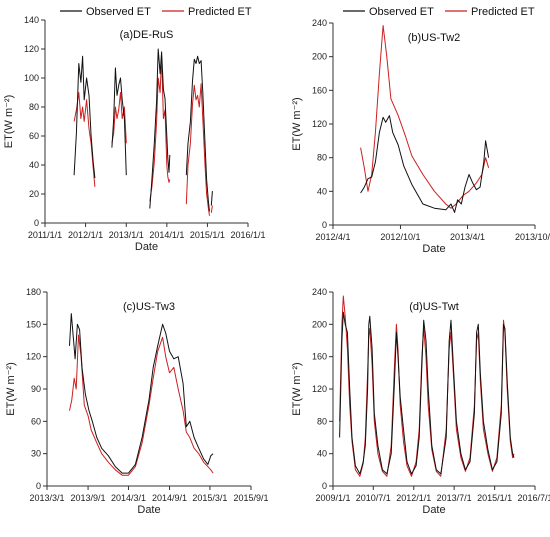 This screenshot has width=550, height=537. What do you see at coordinates (247, 235) in the screenshot?
I see `x-tick-label: 2016/1/1` at bounding box center [247, 235].